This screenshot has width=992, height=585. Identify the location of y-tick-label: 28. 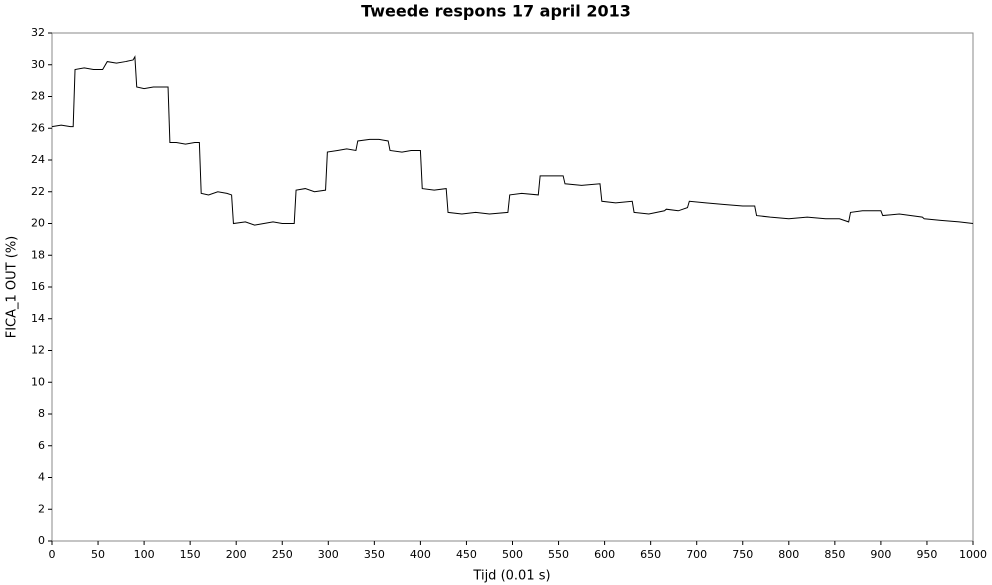
(38, 96).